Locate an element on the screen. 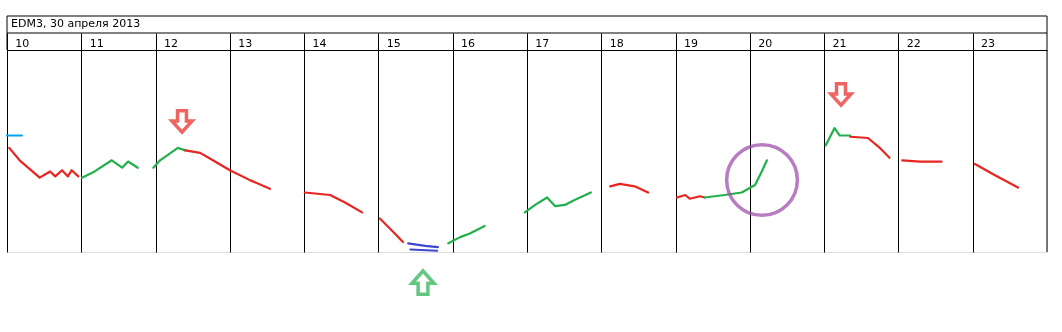 Image resolution: width=1062 pixels, height=332 pixels. x-tick-label: 12 is located at coordinates (170, 43).